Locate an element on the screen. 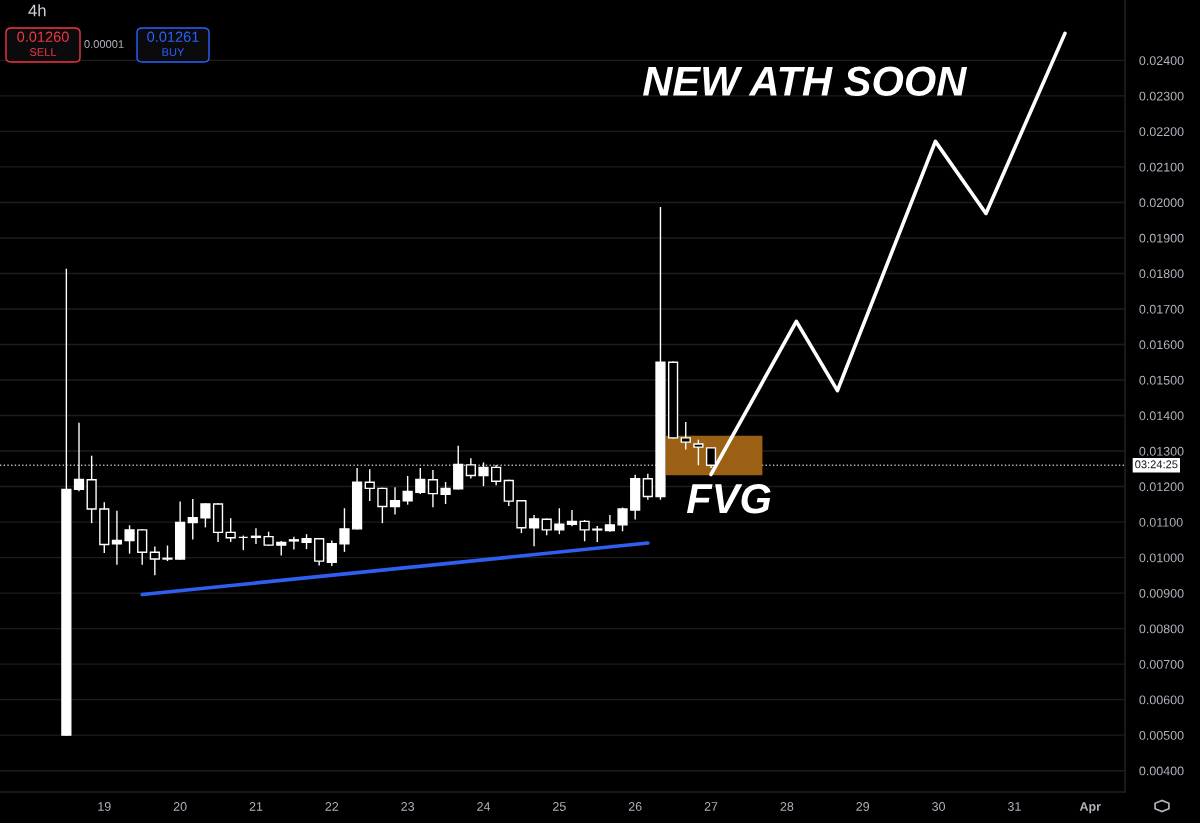  annotation: SELL is located at coordinates (43, 52).